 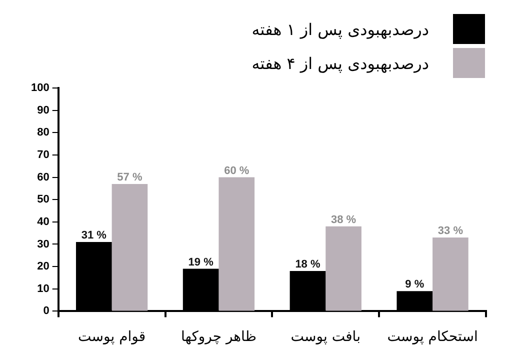 What do you see at coordinates (40, 88) in the screenshot?
I see `y-tick-label: 100` at bounding box center [40, 88].